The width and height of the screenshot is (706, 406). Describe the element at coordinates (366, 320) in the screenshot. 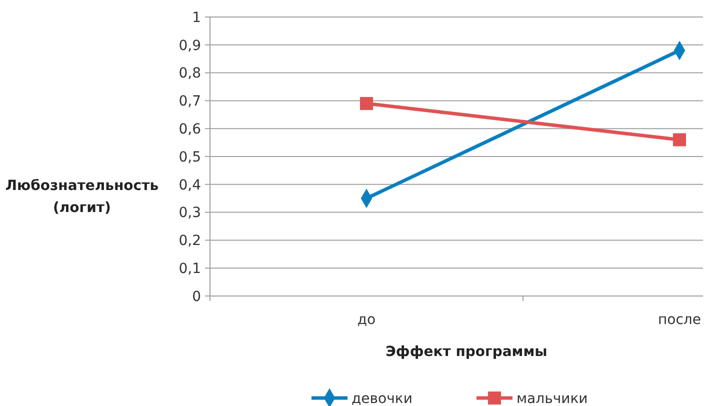

I see `x-tick-label: до` at that location.